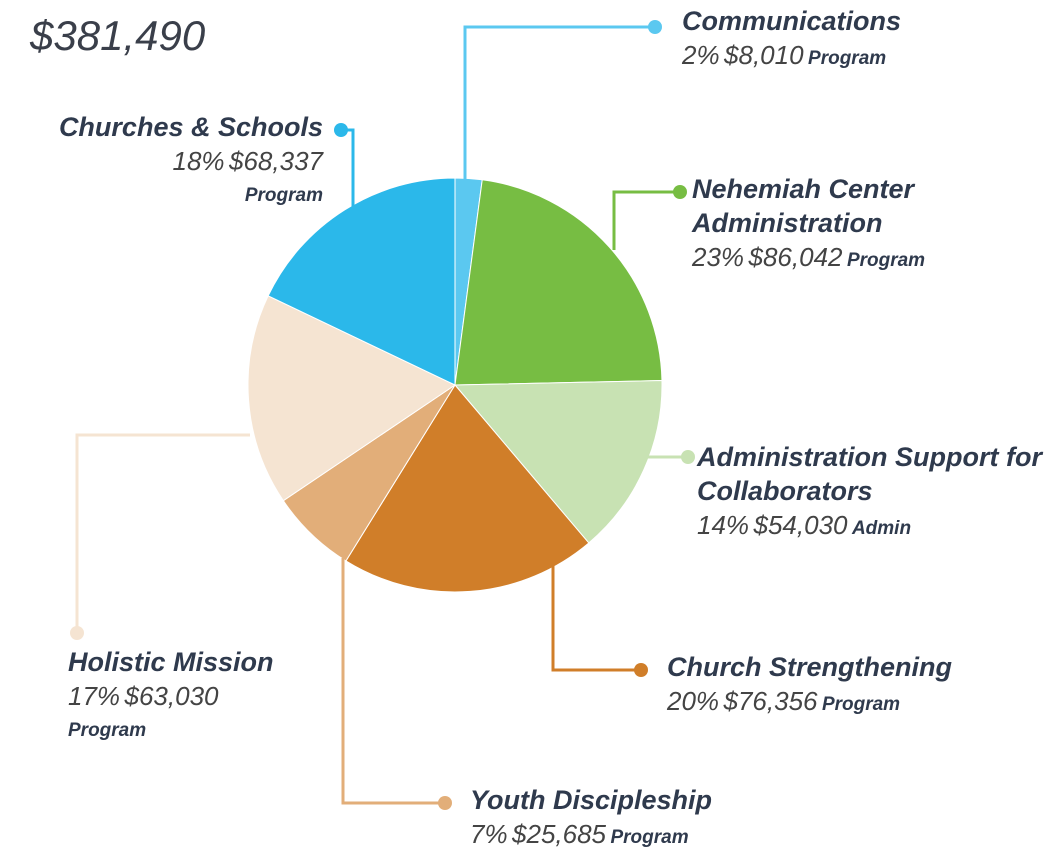 Image resolution: width=1060 pixels, height=856 pixels. What do you see at coordinates (693, 701) in the screenshot?
I see `percent-label: 20%` at bounding box center [693, 701].